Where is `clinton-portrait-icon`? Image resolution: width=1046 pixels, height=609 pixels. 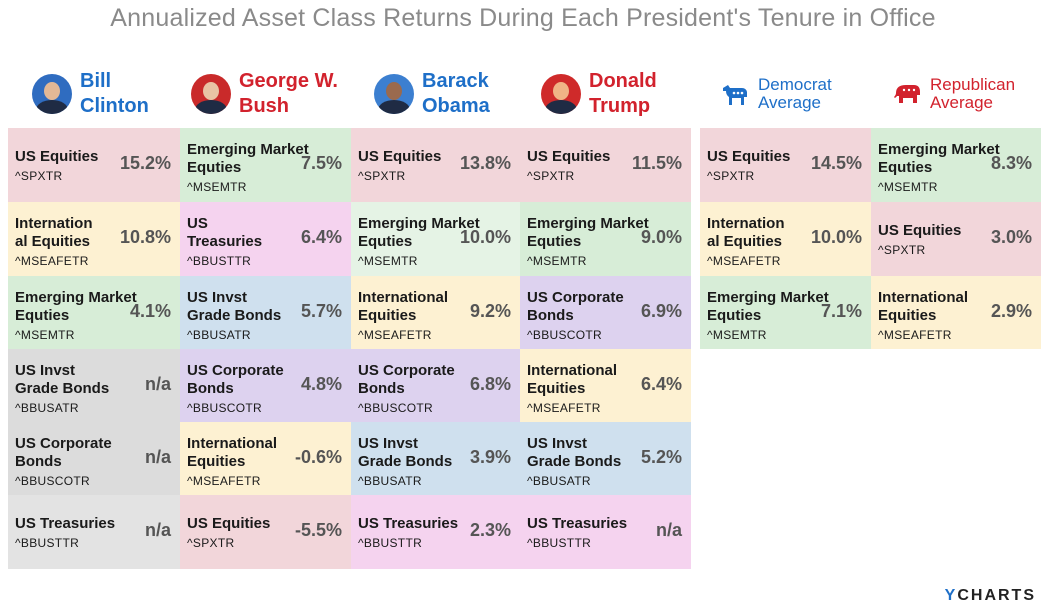 clinton-portrait-icon is located at coordinates (52, 94).